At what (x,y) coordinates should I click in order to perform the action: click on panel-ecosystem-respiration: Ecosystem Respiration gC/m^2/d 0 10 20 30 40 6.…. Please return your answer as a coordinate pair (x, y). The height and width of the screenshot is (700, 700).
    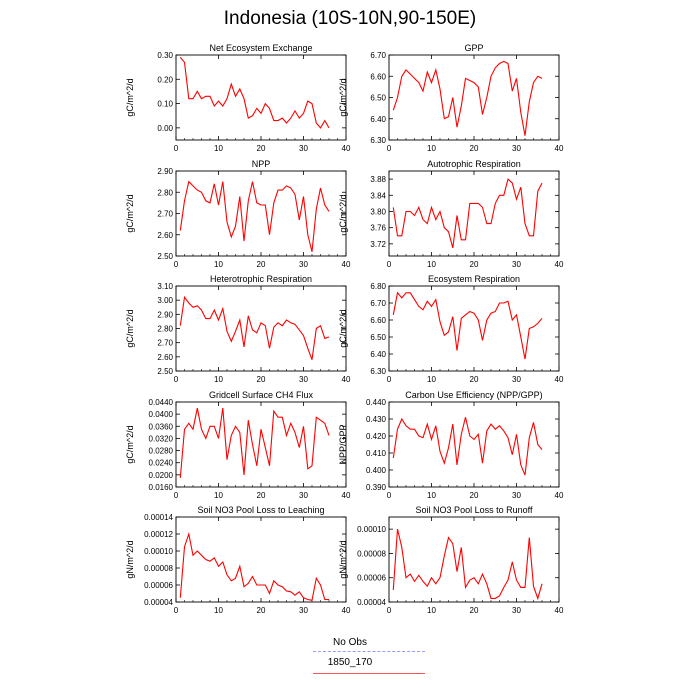
    Looking at the image, I should click on (451, 329).